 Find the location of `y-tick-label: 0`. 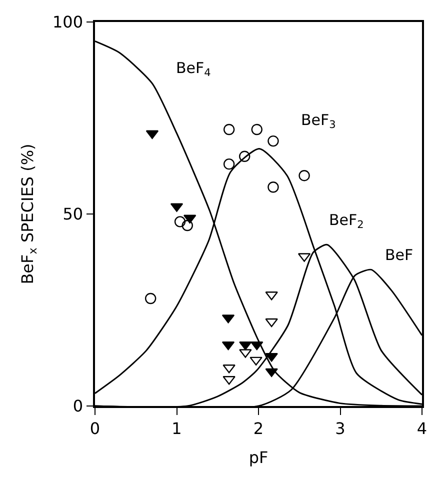

y-tick-label: 0 is located at coordinates (78, 406).